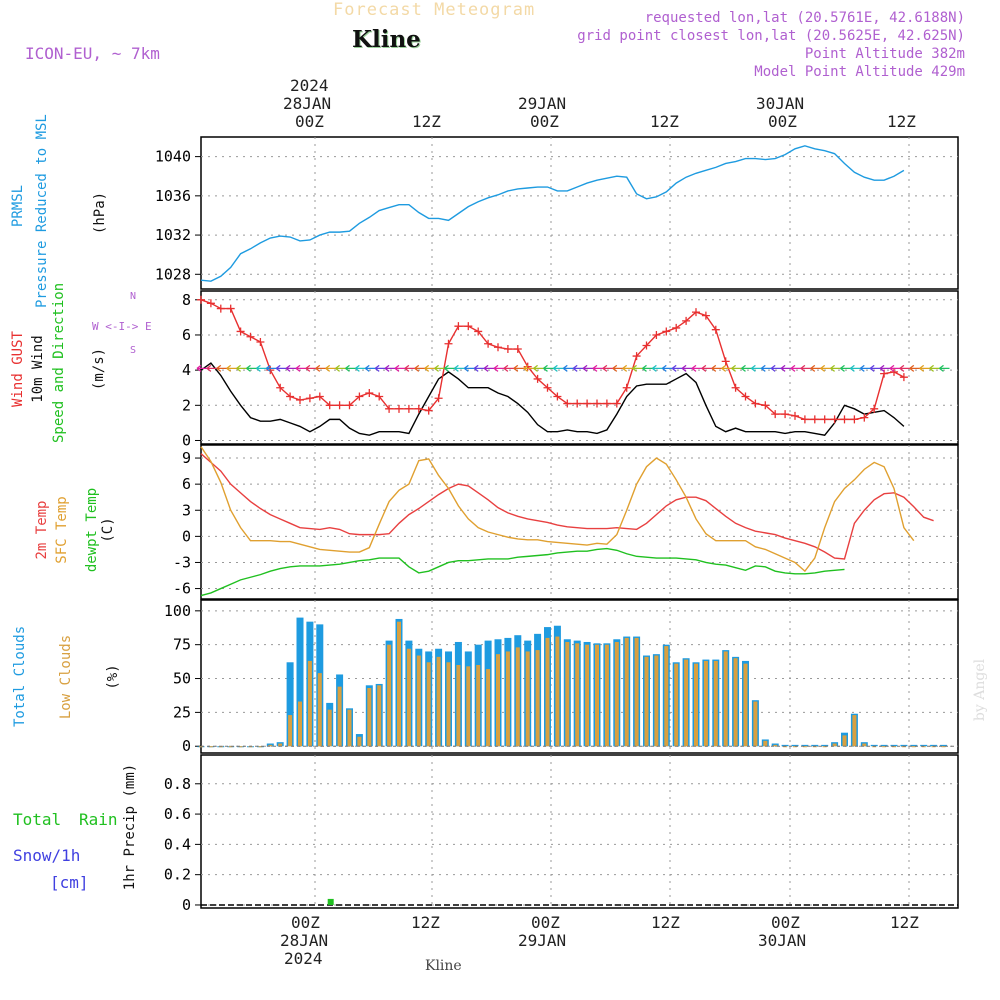 The width and height of the screenshot is (1000, 1000). Describe the element at coordinates (186, 335) in the screenshot. I see `wind-tick-label-3: 6` at that location.